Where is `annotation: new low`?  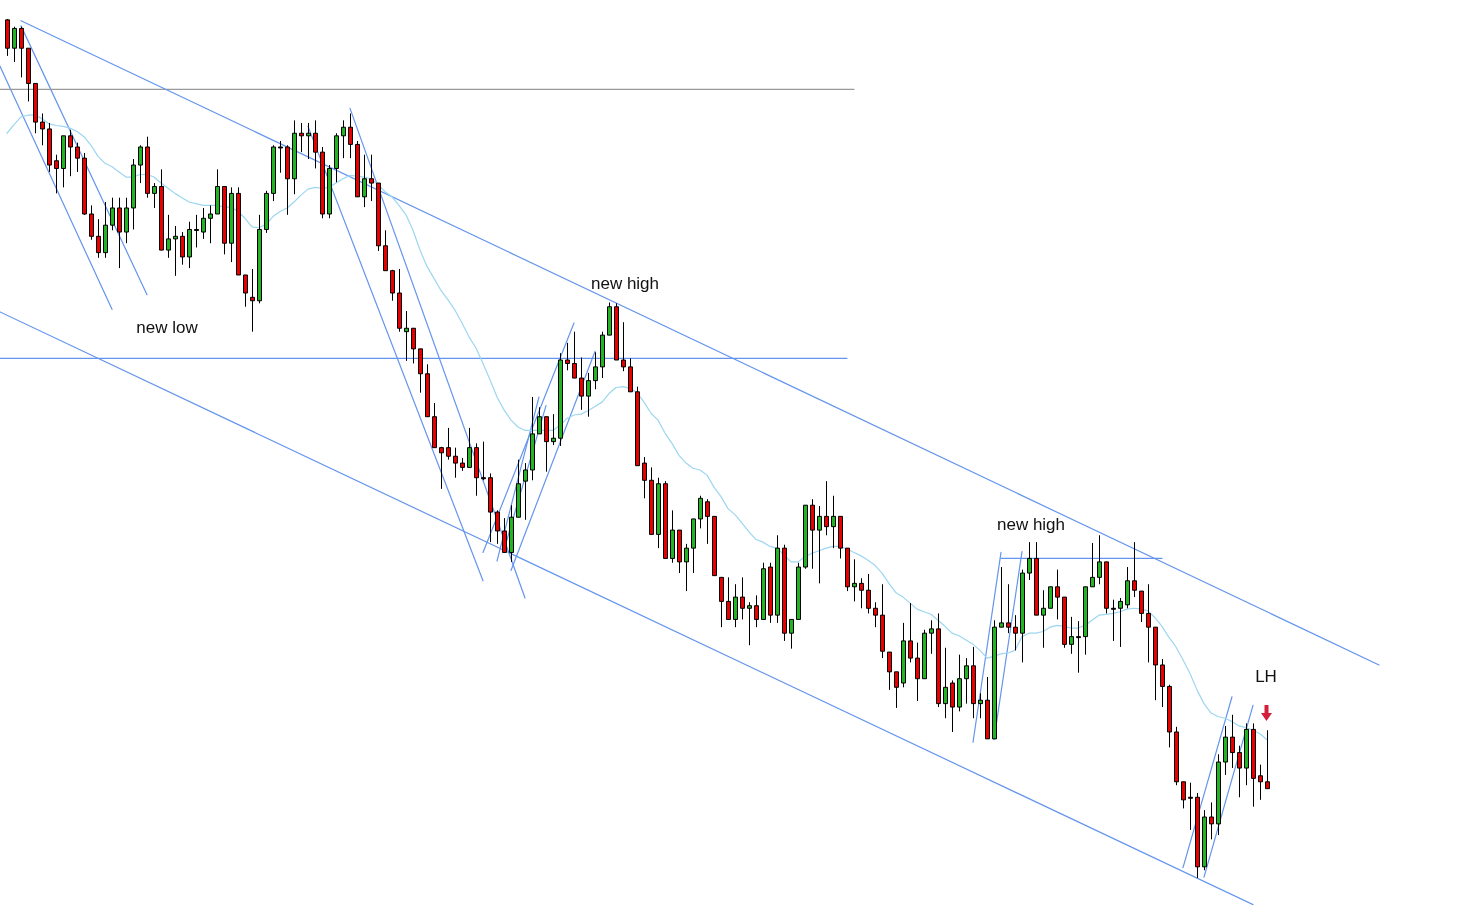
annotation: new low is located at coordinates (167, 327).